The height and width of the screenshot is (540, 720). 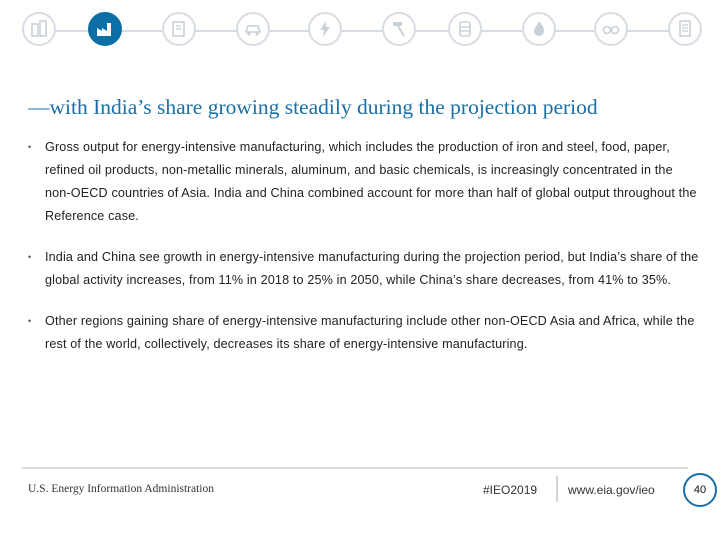 I want to click on barrel-icon, so click(x=465, y=29).